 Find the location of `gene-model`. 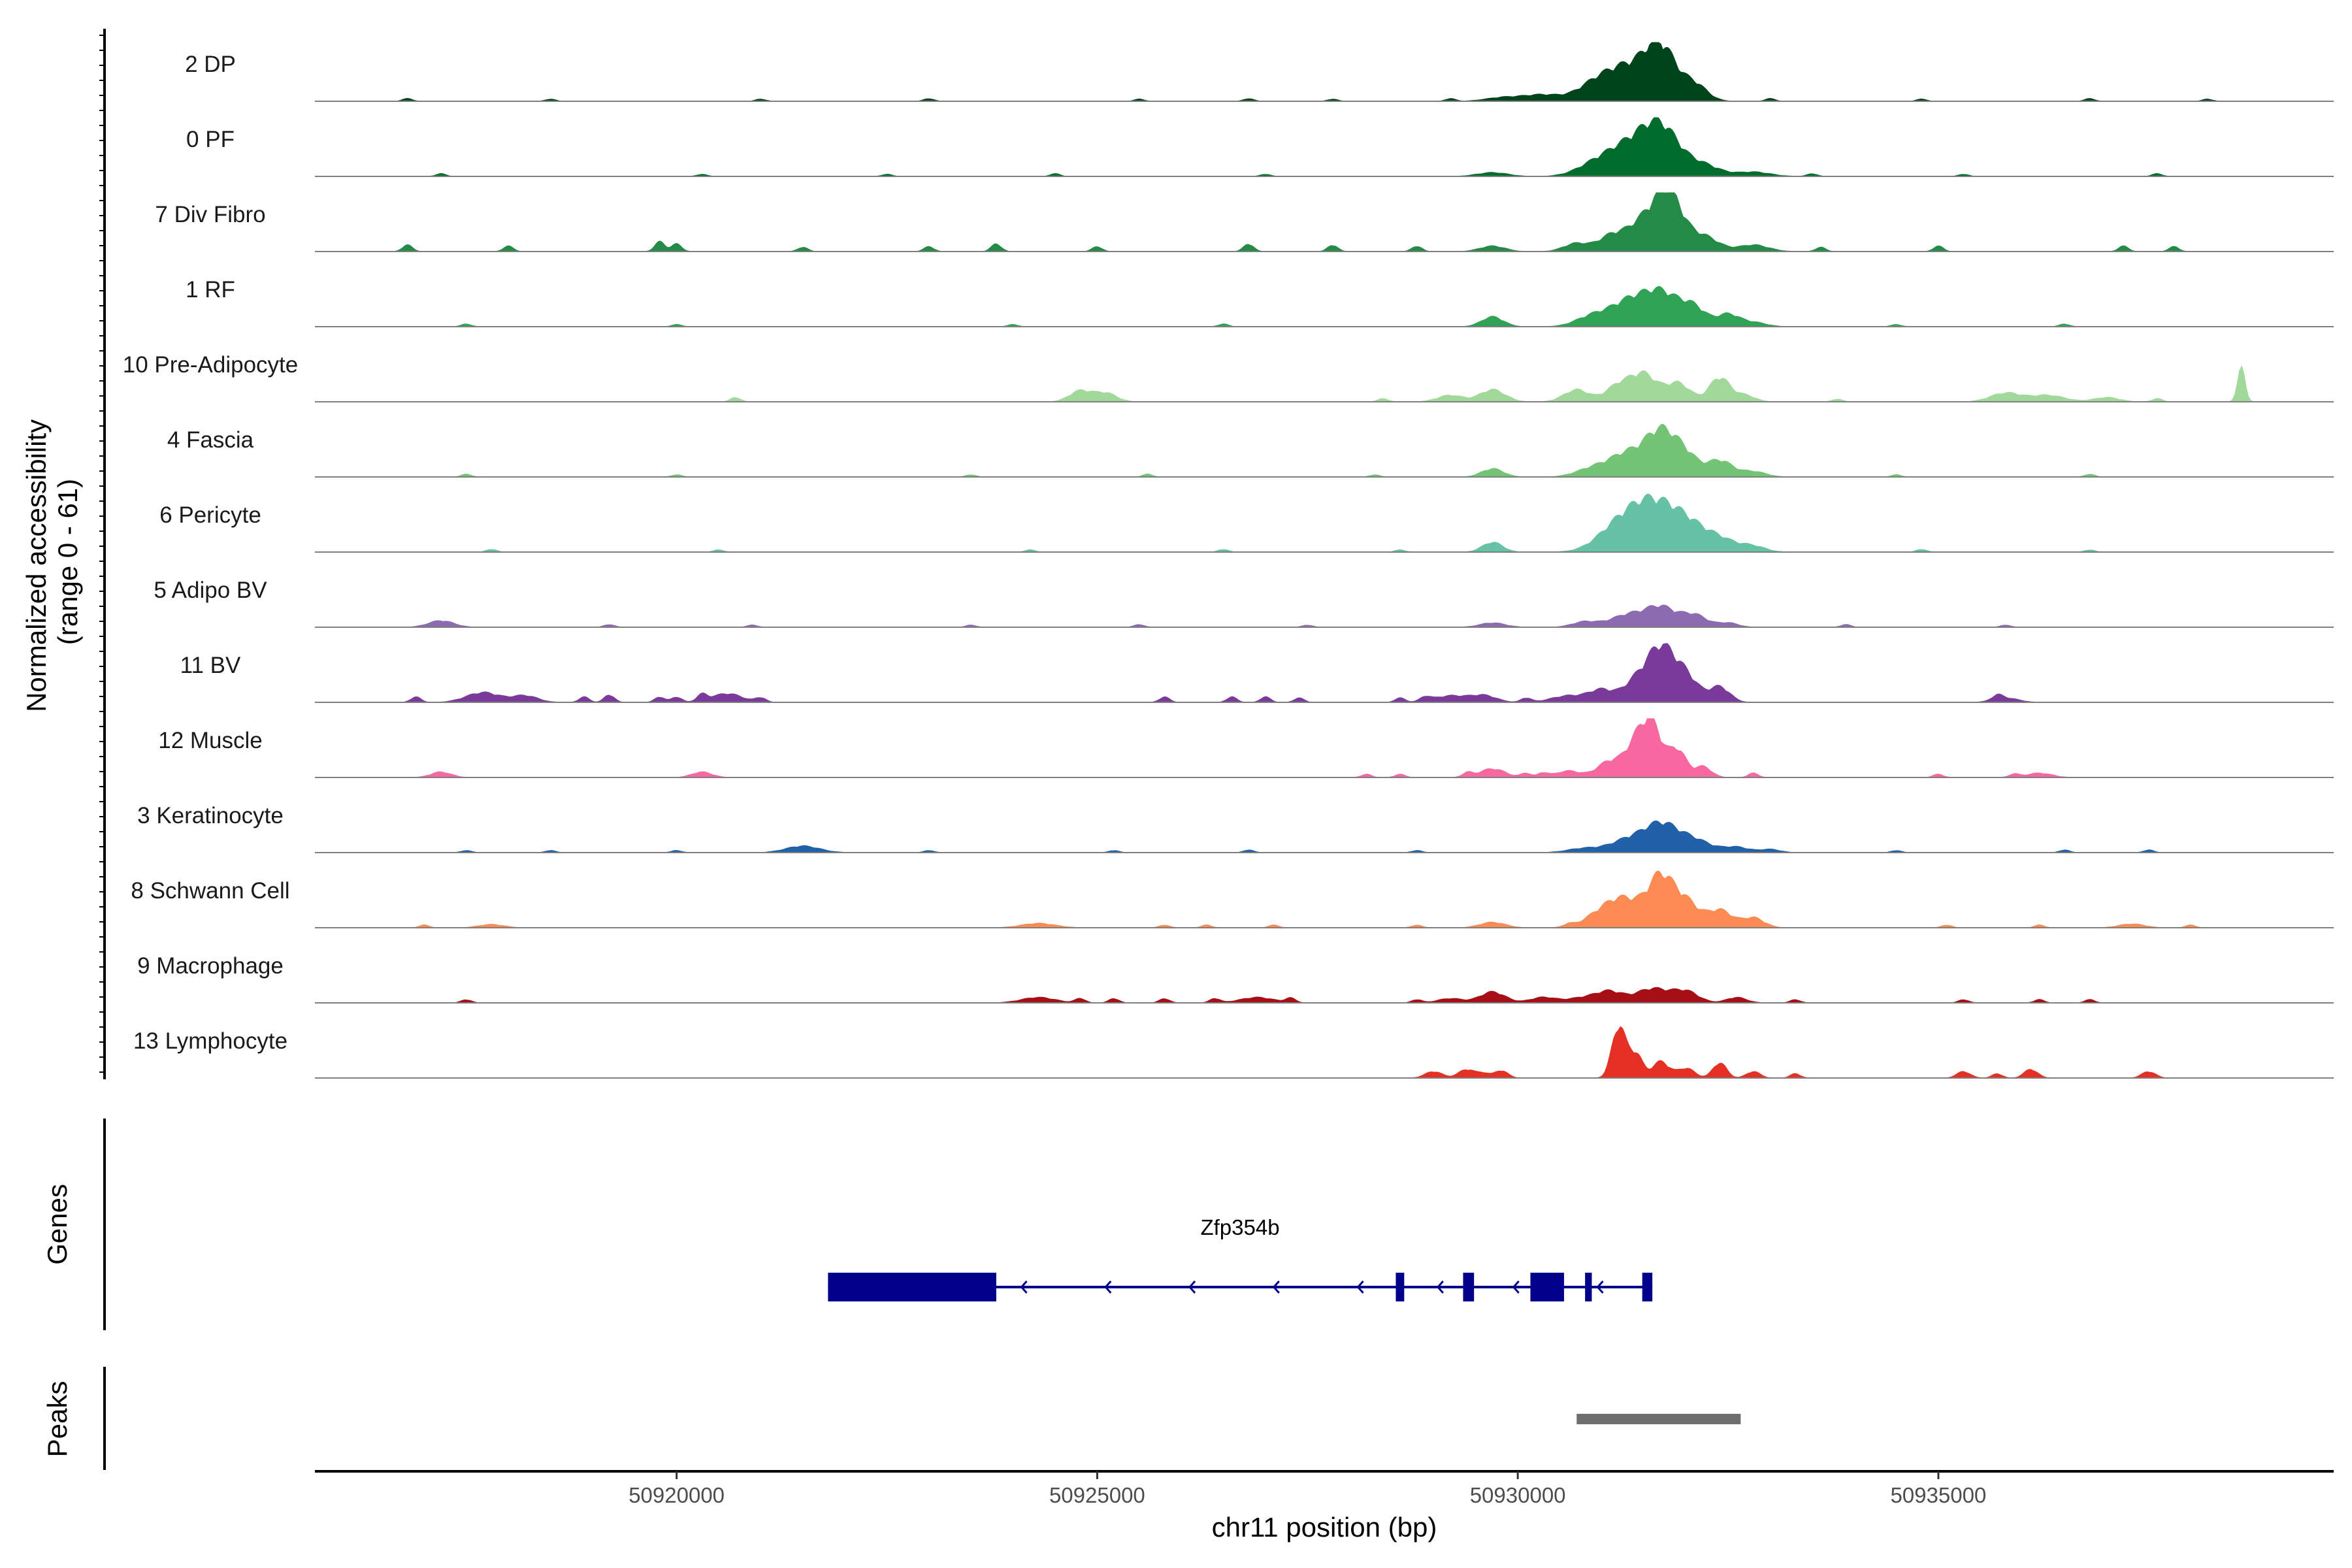

gene-model is located at coordinates (1240, 1287).